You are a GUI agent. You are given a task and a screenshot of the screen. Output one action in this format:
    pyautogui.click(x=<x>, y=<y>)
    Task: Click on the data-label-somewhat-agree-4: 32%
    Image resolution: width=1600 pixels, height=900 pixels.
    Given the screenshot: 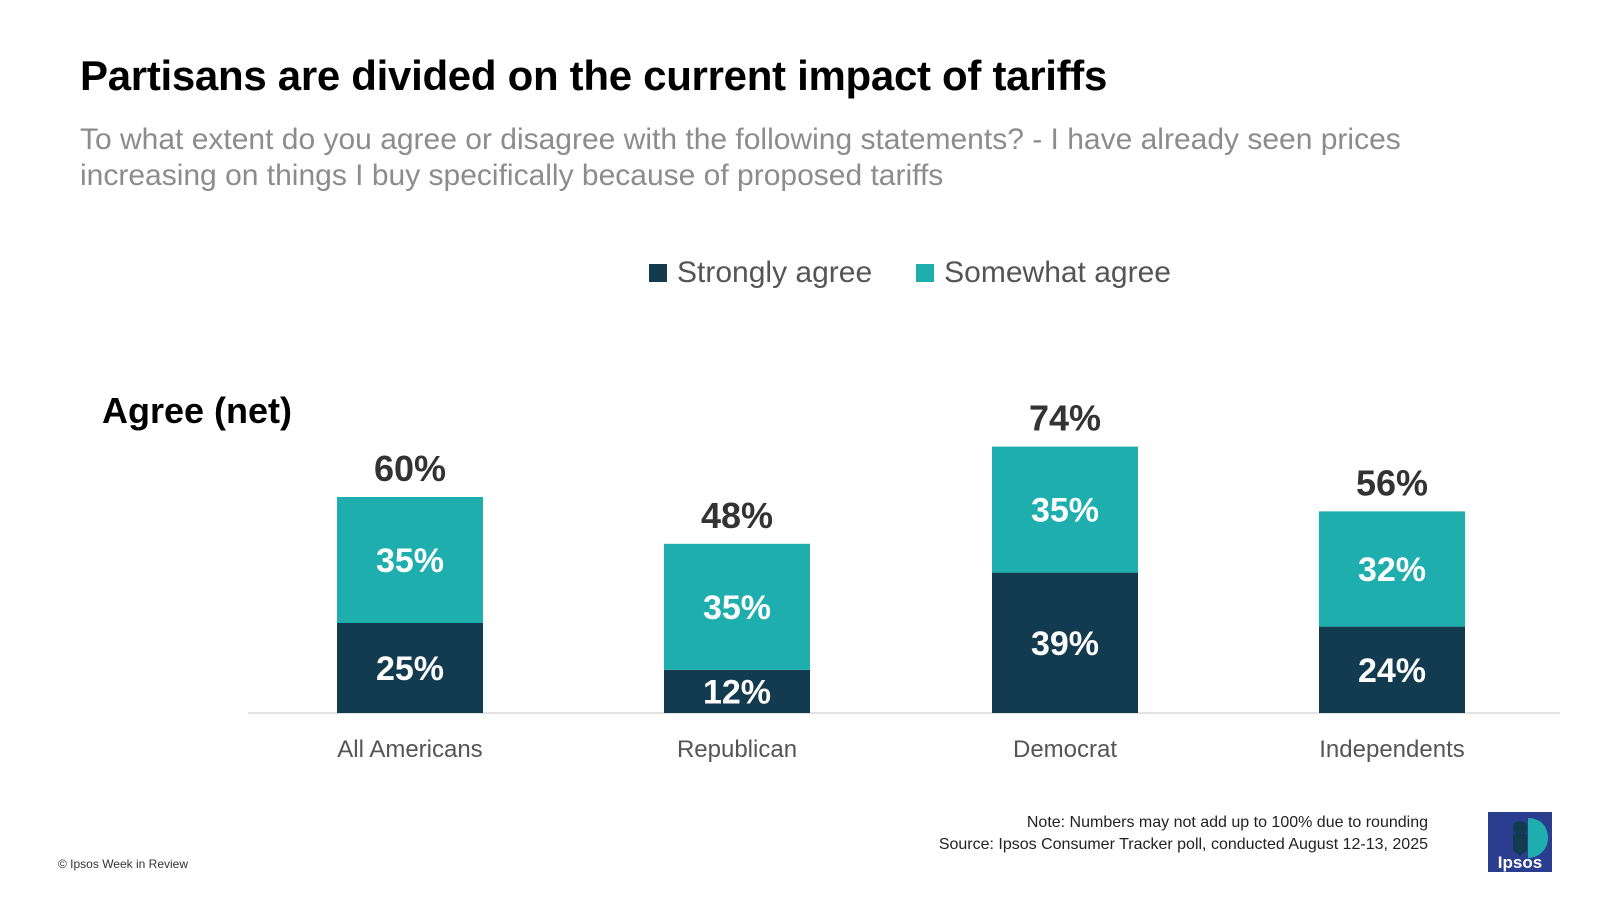 What is the action you would take?
    pyautogui.click(x=1392, y=570)
    